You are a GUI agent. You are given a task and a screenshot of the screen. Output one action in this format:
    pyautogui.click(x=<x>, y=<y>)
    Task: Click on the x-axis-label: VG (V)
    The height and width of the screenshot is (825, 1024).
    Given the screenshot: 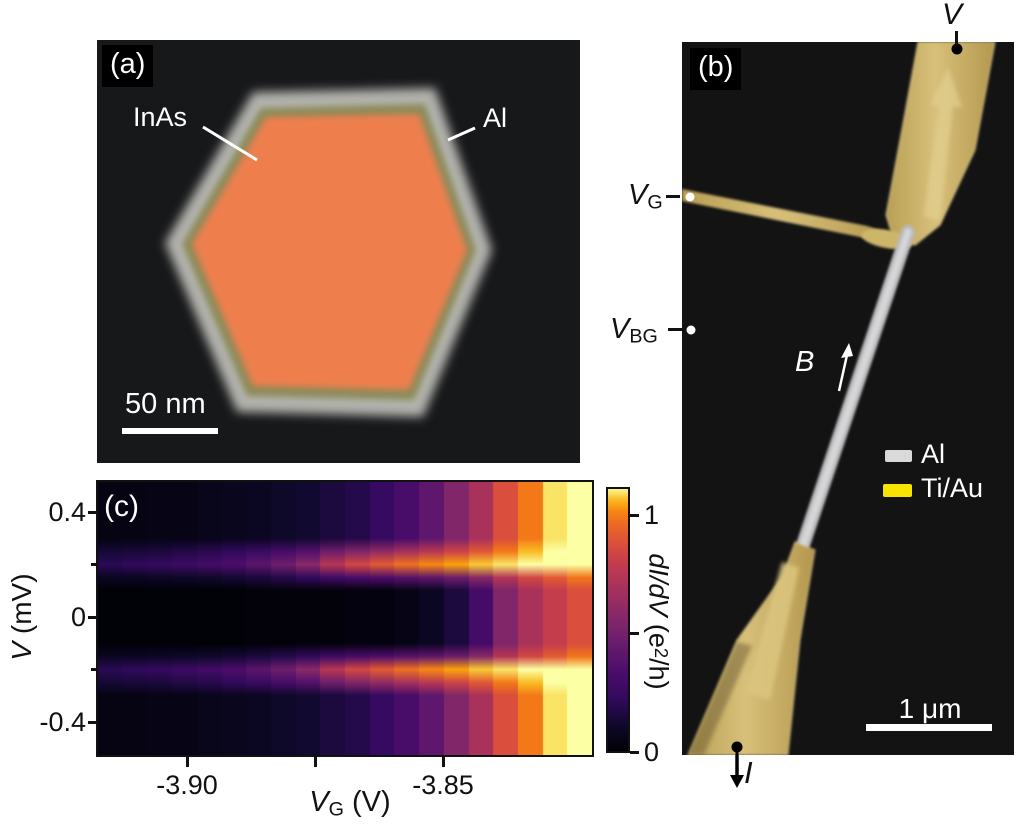 What is the action you would take?
    pyautogui.click(x=350, y=803)
    